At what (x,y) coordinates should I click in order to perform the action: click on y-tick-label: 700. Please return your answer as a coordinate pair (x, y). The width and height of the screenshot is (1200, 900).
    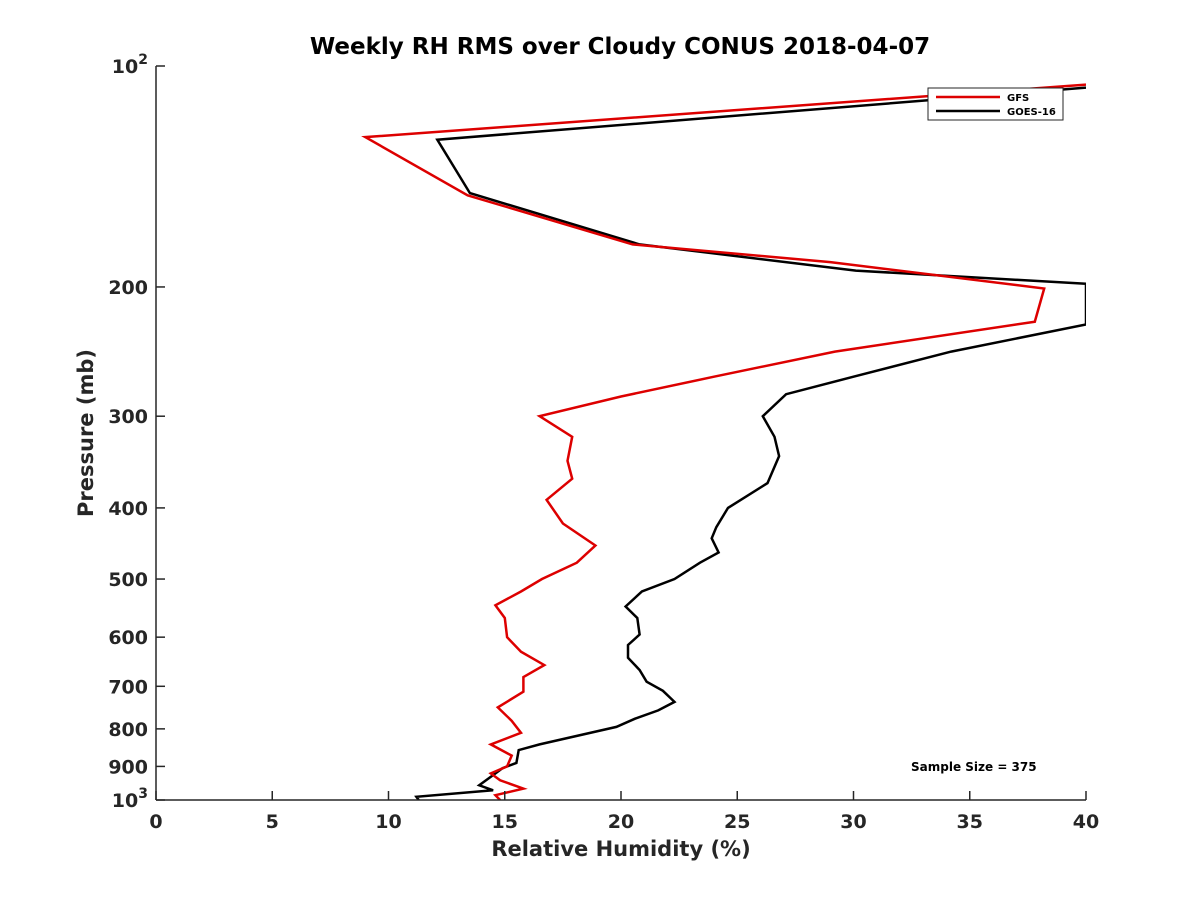
    Looking at the image, I should click on (128, 687).